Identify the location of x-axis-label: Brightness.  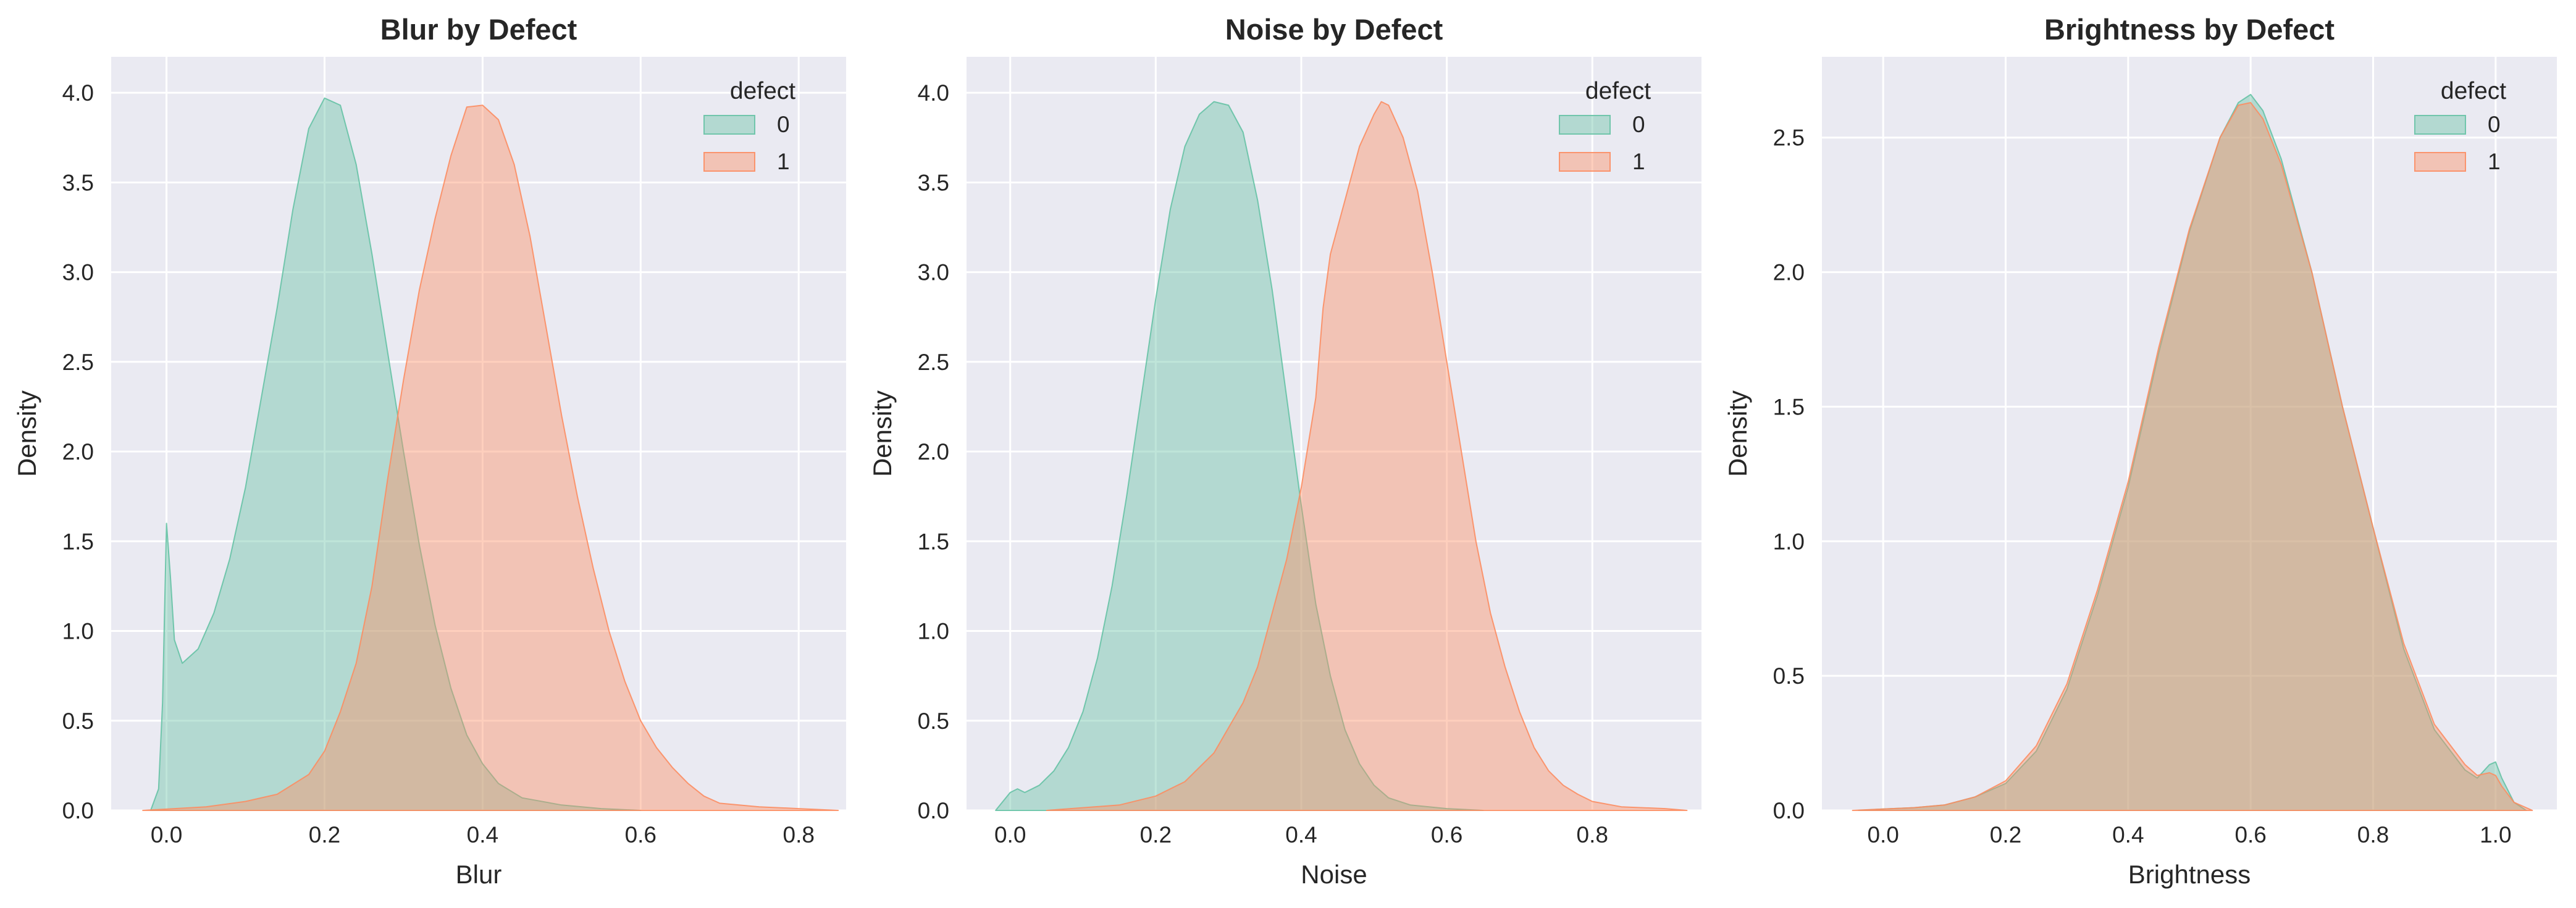
(2189, 875).